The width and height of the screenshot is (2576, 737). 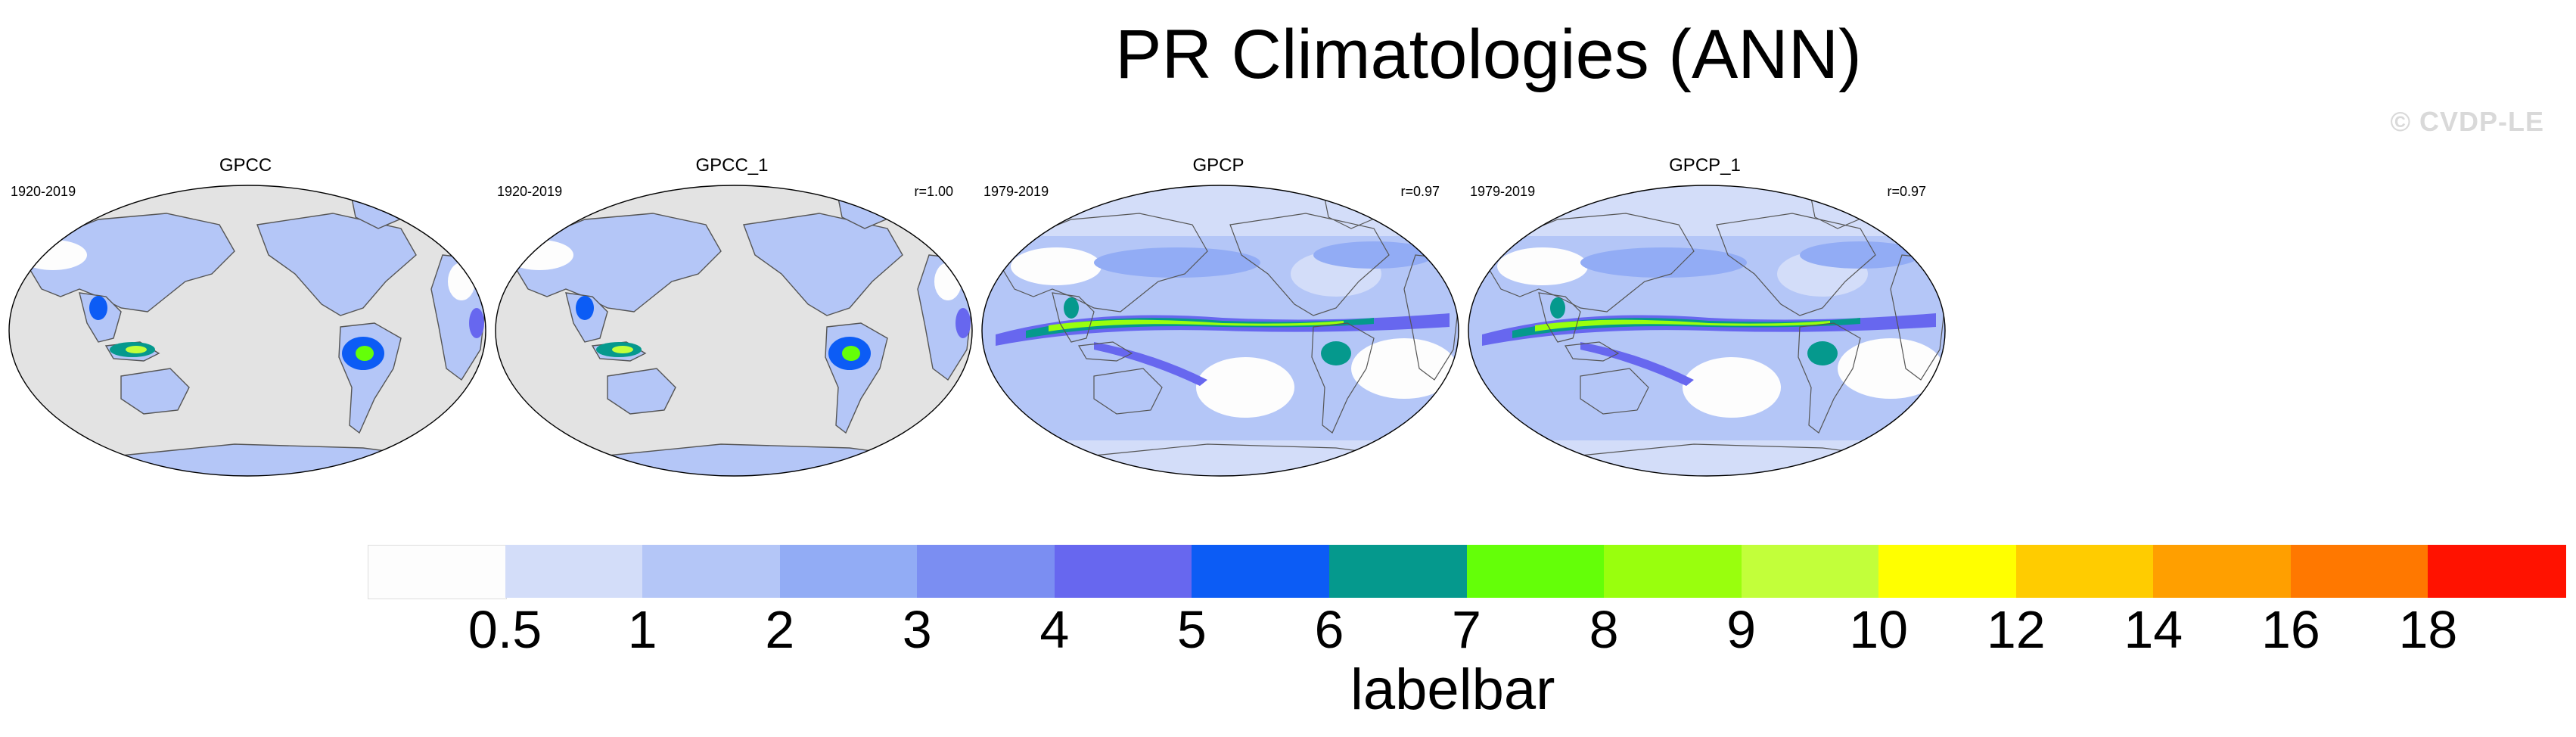 What do you see at coordinates (1452, 690) in the screenshot?
I see `colorbar-label: labelbar` at bounding box center [1452, 690].